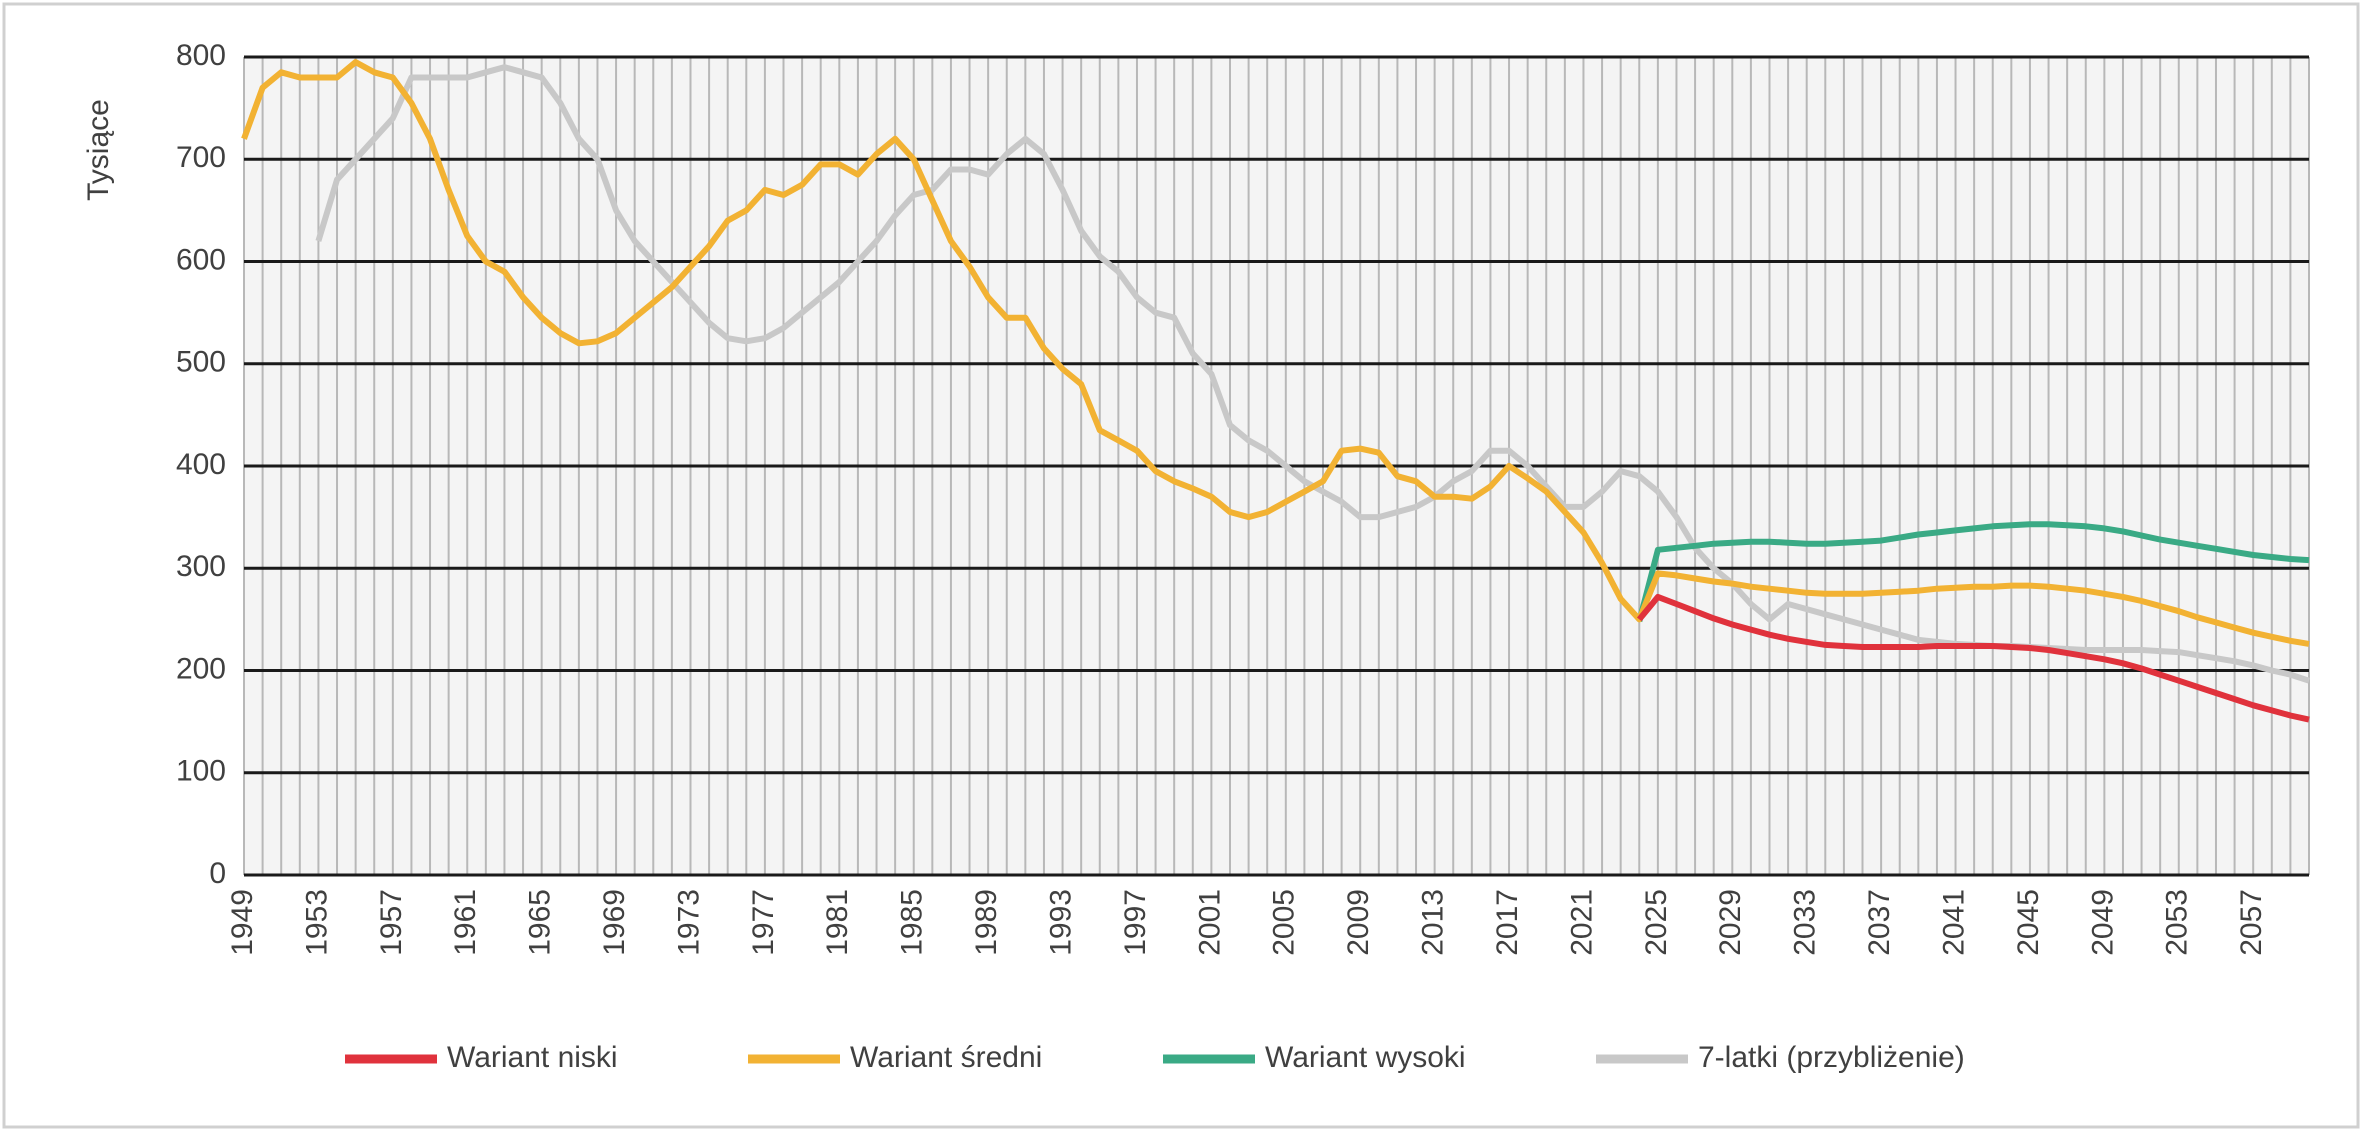 This screenshot has height=1131, width=2362. What do you see at coordinates (316, 922) in the screenshot?
I see `x-tick-label: 1953` at bounding box center [316, 922].